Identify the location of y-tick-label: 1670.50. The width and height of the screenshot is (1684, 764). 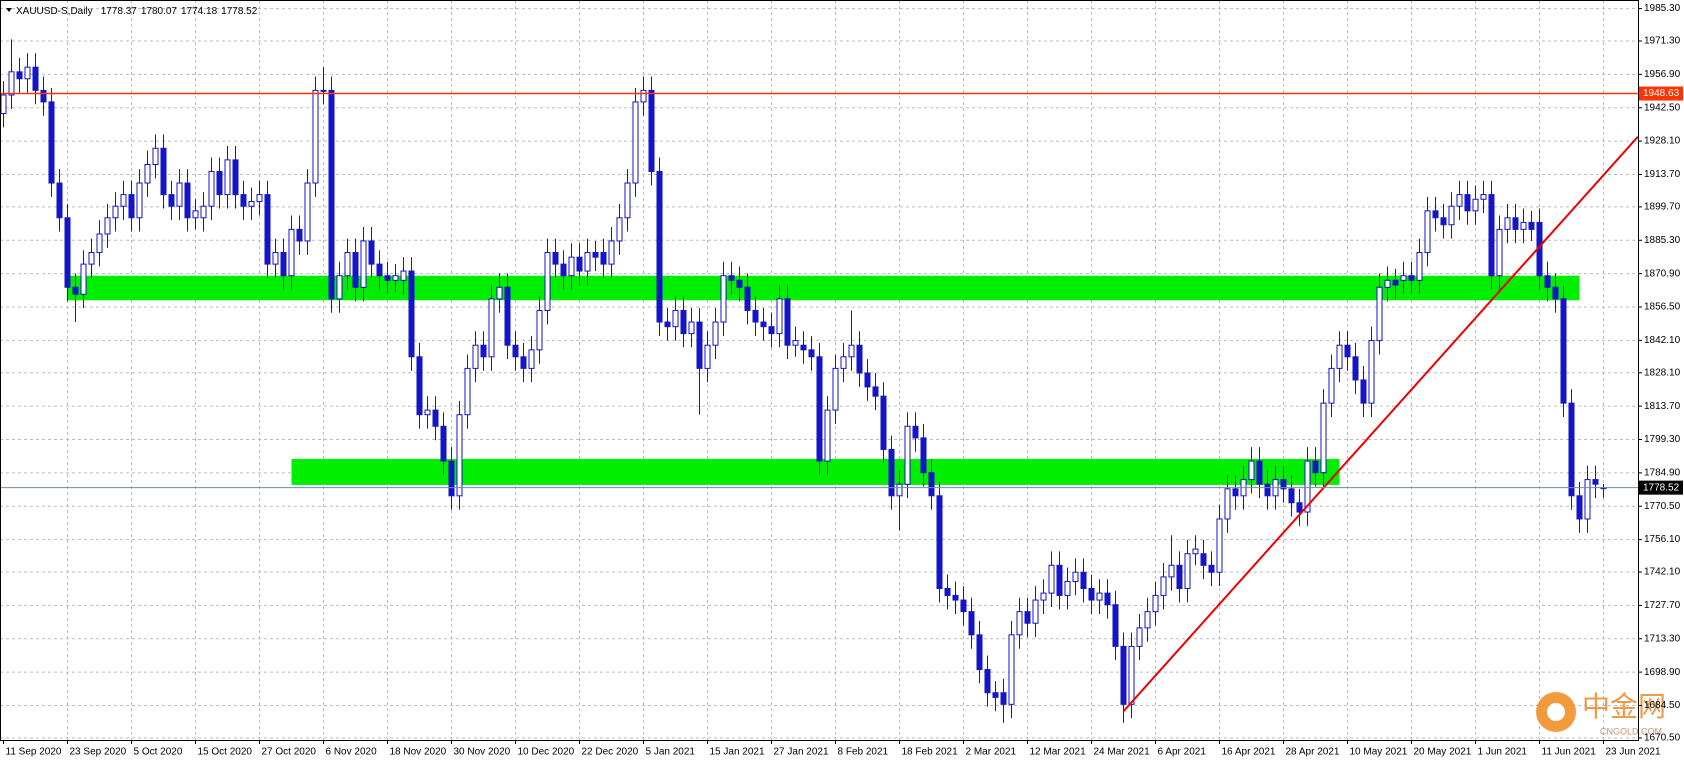
(1662, 738).